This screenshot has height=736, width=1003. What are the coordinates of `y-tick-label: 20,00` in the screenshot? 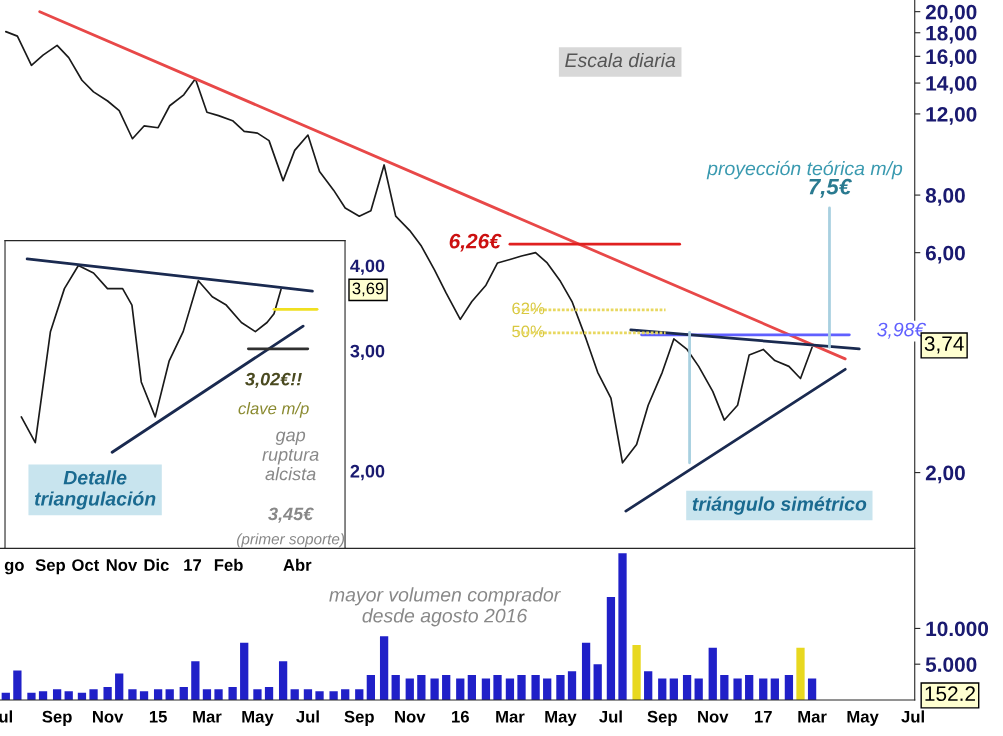 It's located at (951, 13).